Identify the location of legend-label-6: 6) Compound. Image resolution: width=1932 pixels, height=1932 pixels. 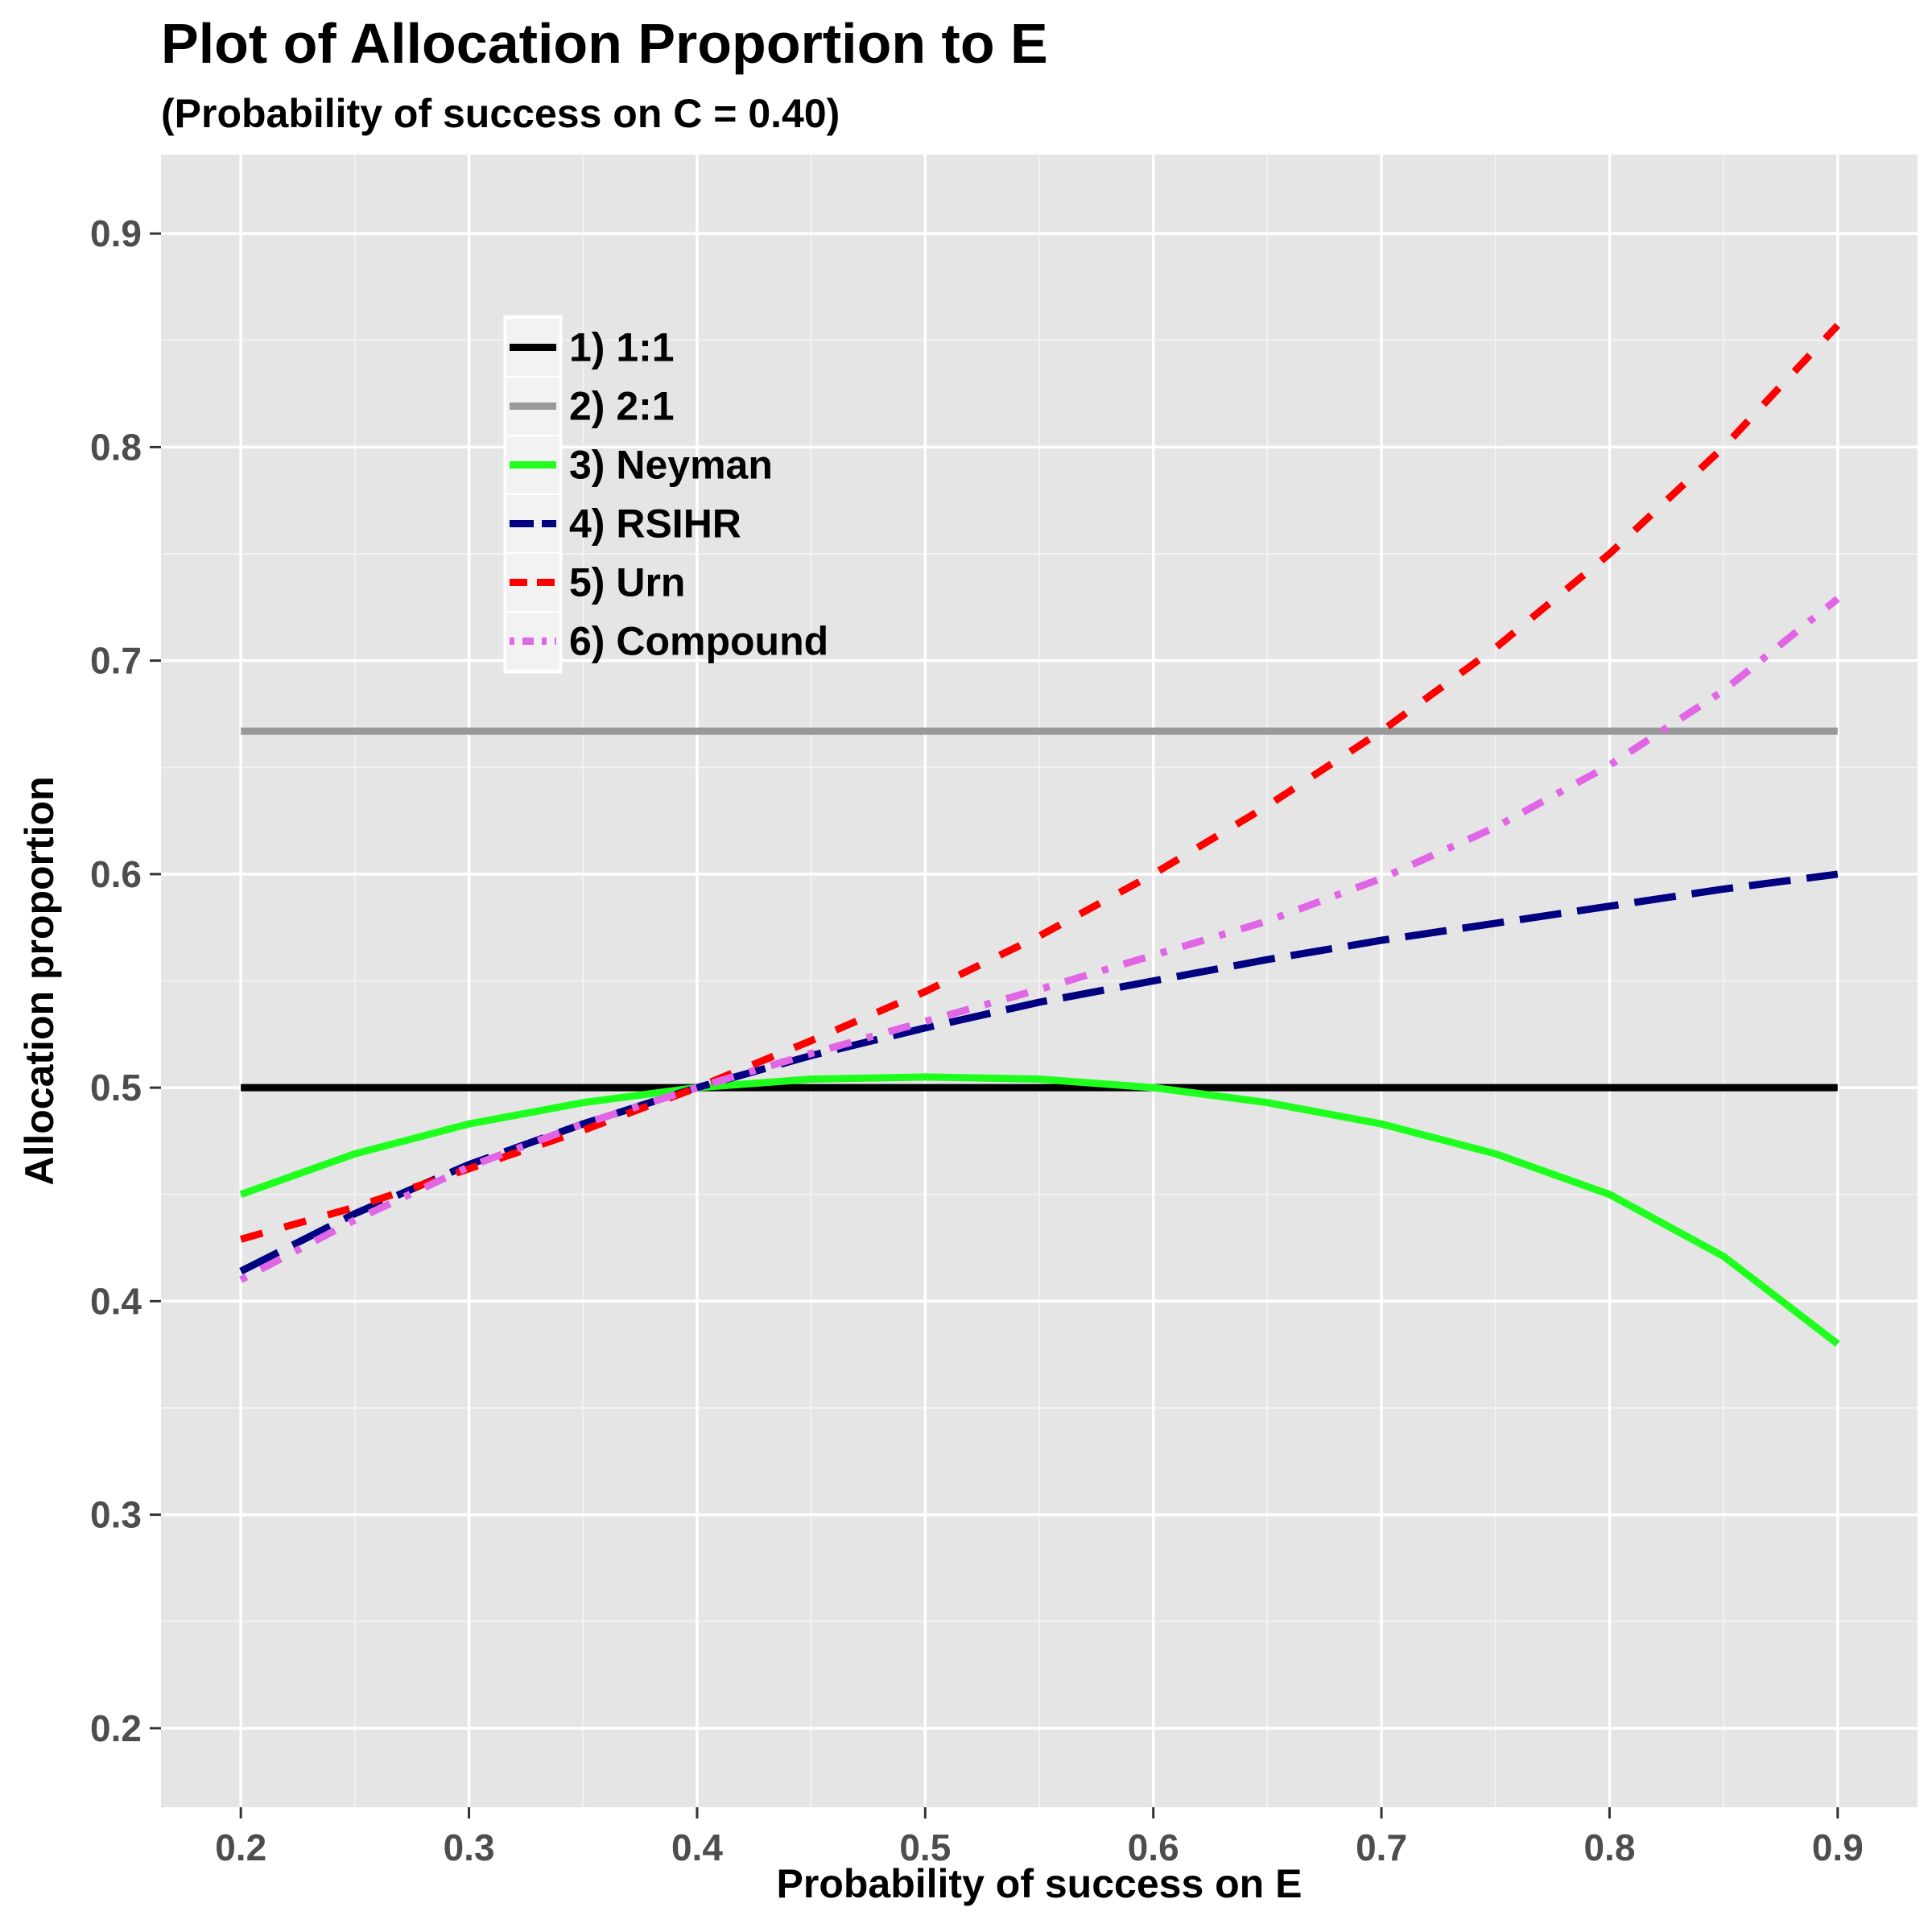
(698, 641).